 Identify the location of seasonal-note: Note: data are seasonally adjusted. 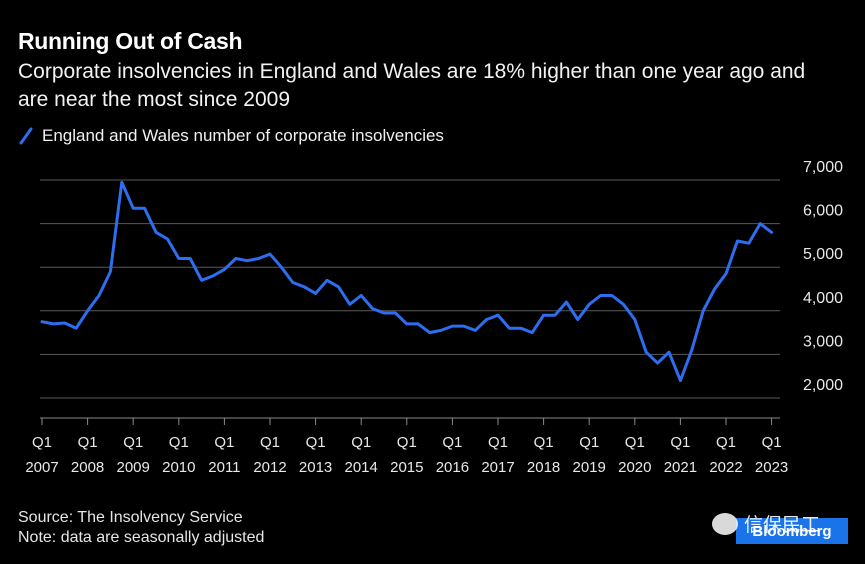
(141, 537).